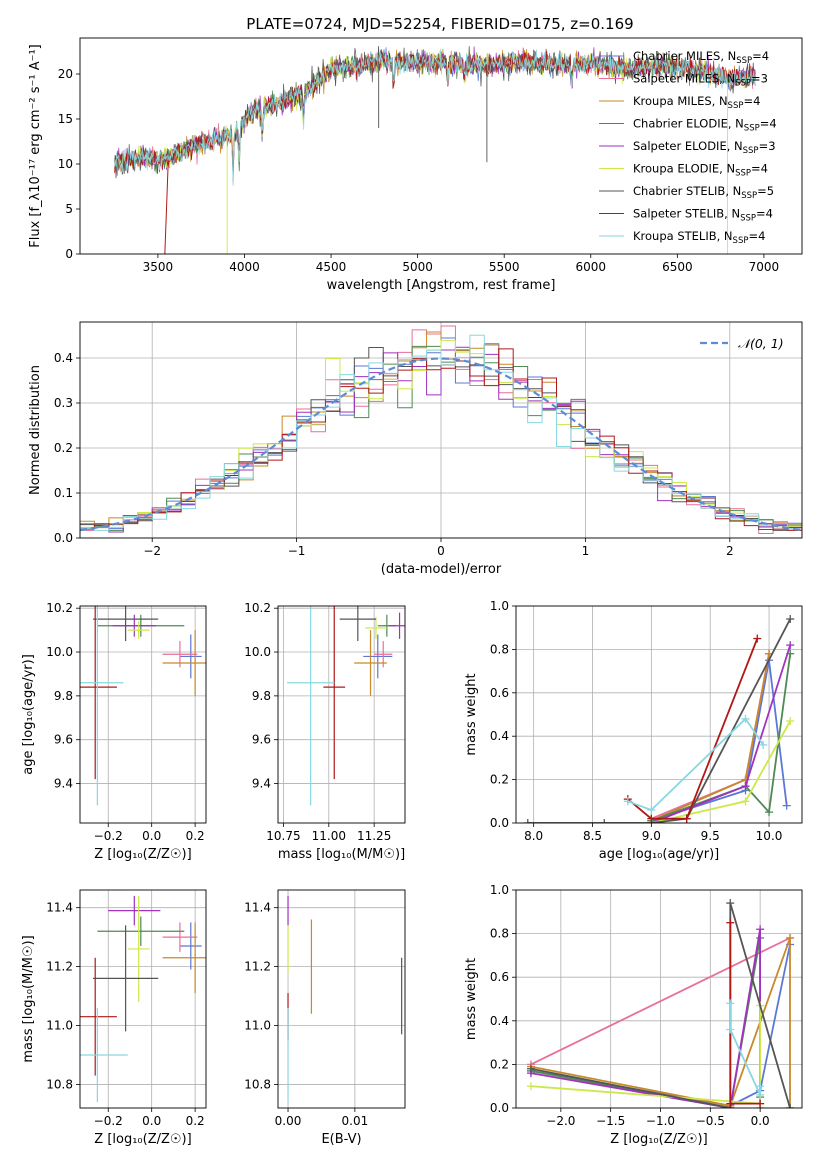  I want to click on y-tick-label: 0.8, so click(499, 934).